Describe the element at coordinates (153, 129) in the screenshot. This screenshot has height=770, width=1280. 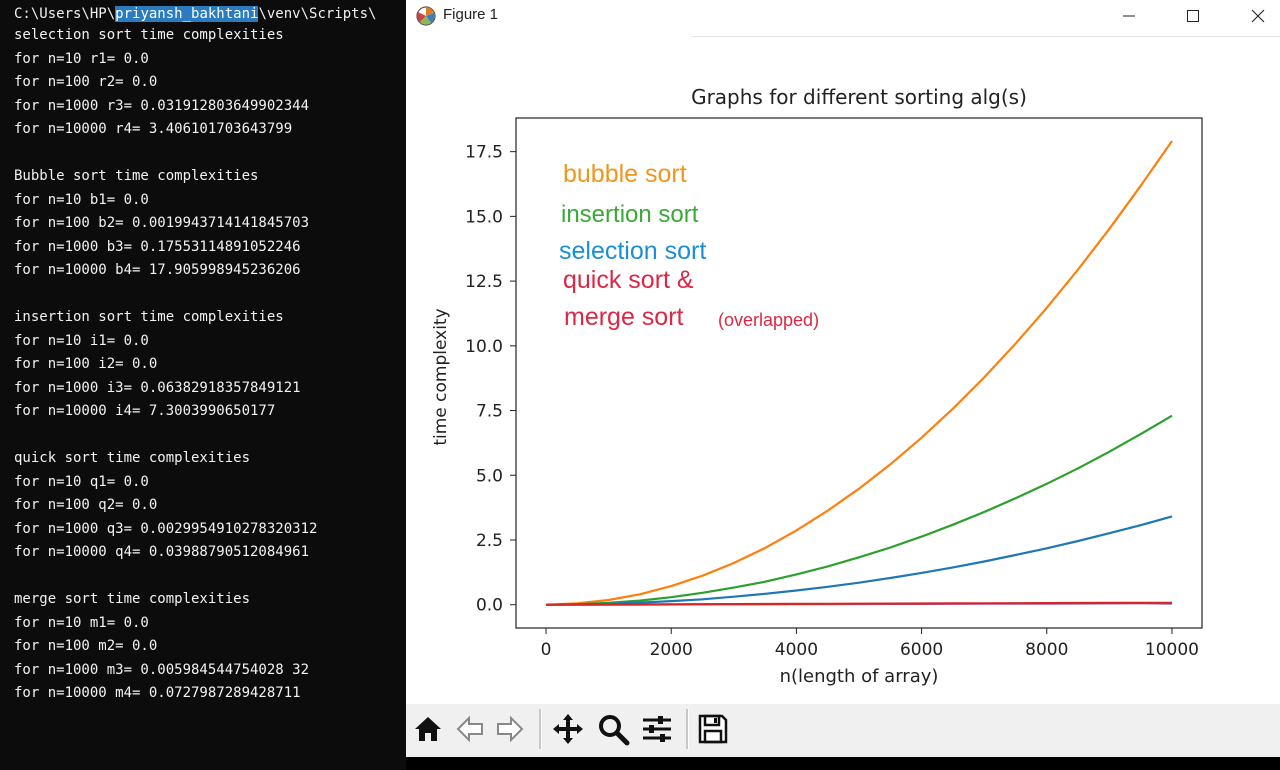
I see `terminal-output-line: for n=10000 r4= 3.406101703643799` at that location.